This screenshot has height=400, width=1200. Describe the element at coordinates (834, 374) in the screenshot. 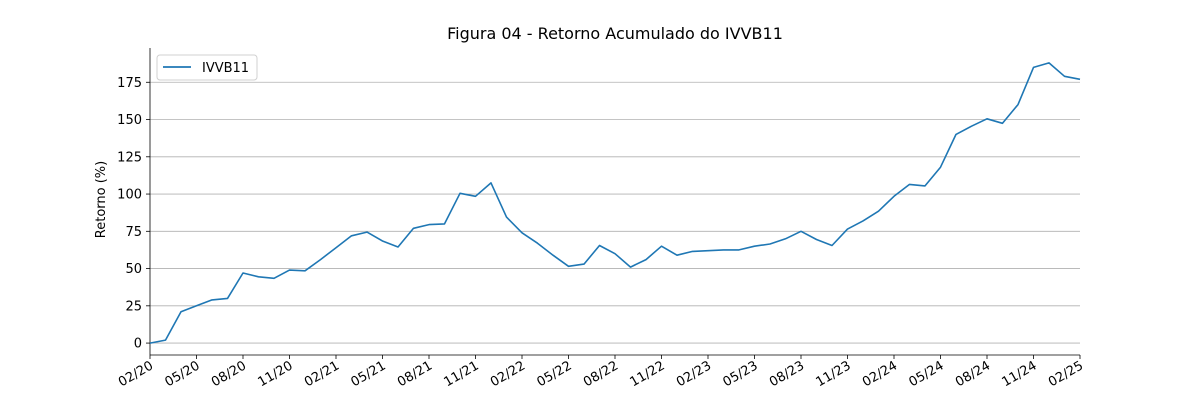

I see `x-tick-label-15: 11/23` at that location.